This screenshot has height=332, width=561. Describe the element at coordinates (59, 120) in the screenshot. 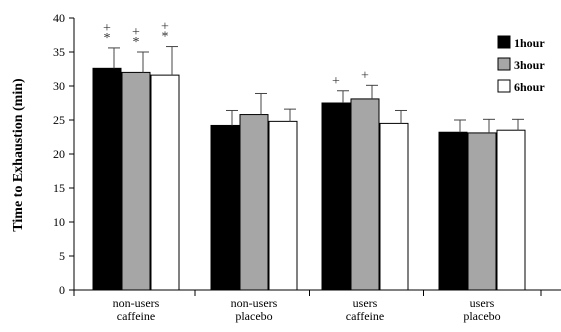

I see `y-tick-label: 25` at that location.